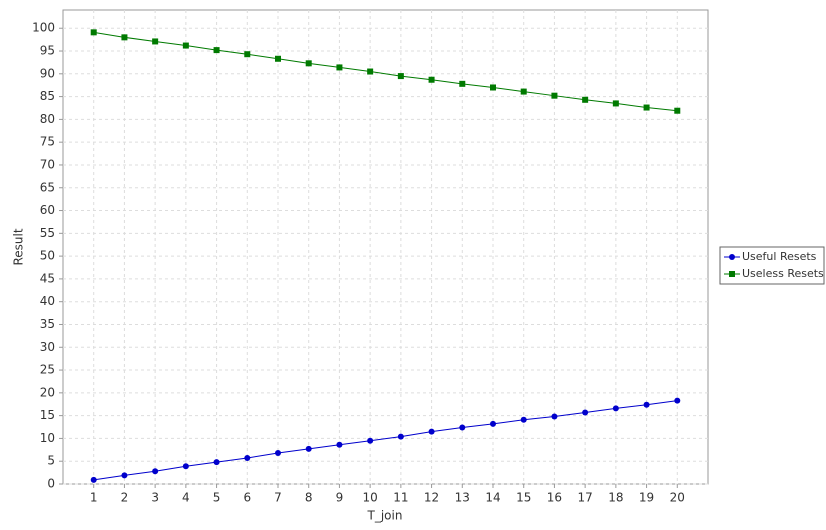 Image resolution: width=826 pixels, height=530 pixels. Describe the element at coordinates (217, 498) in the screenshot. I see `x-tick-label: 5` at that location.